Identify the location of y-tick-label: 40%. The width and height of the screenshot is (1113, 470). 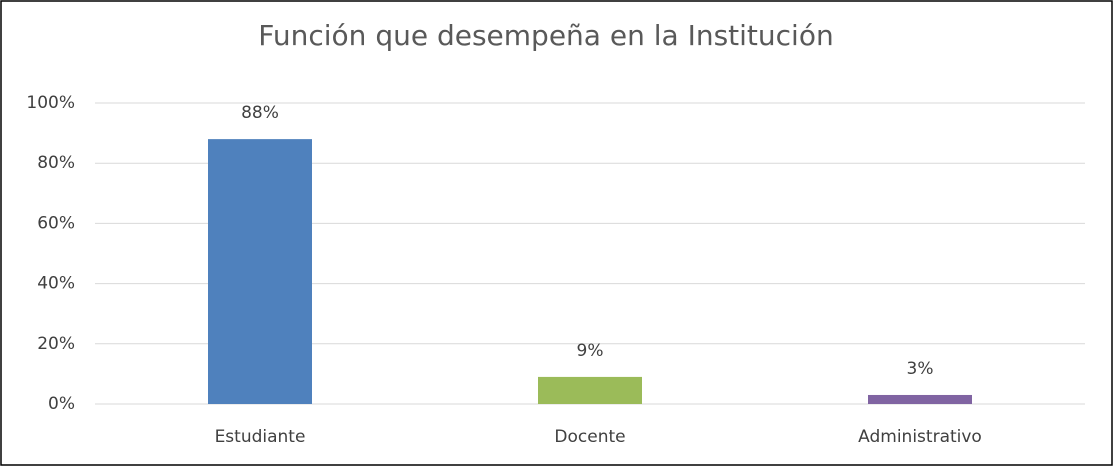
(56, 284).